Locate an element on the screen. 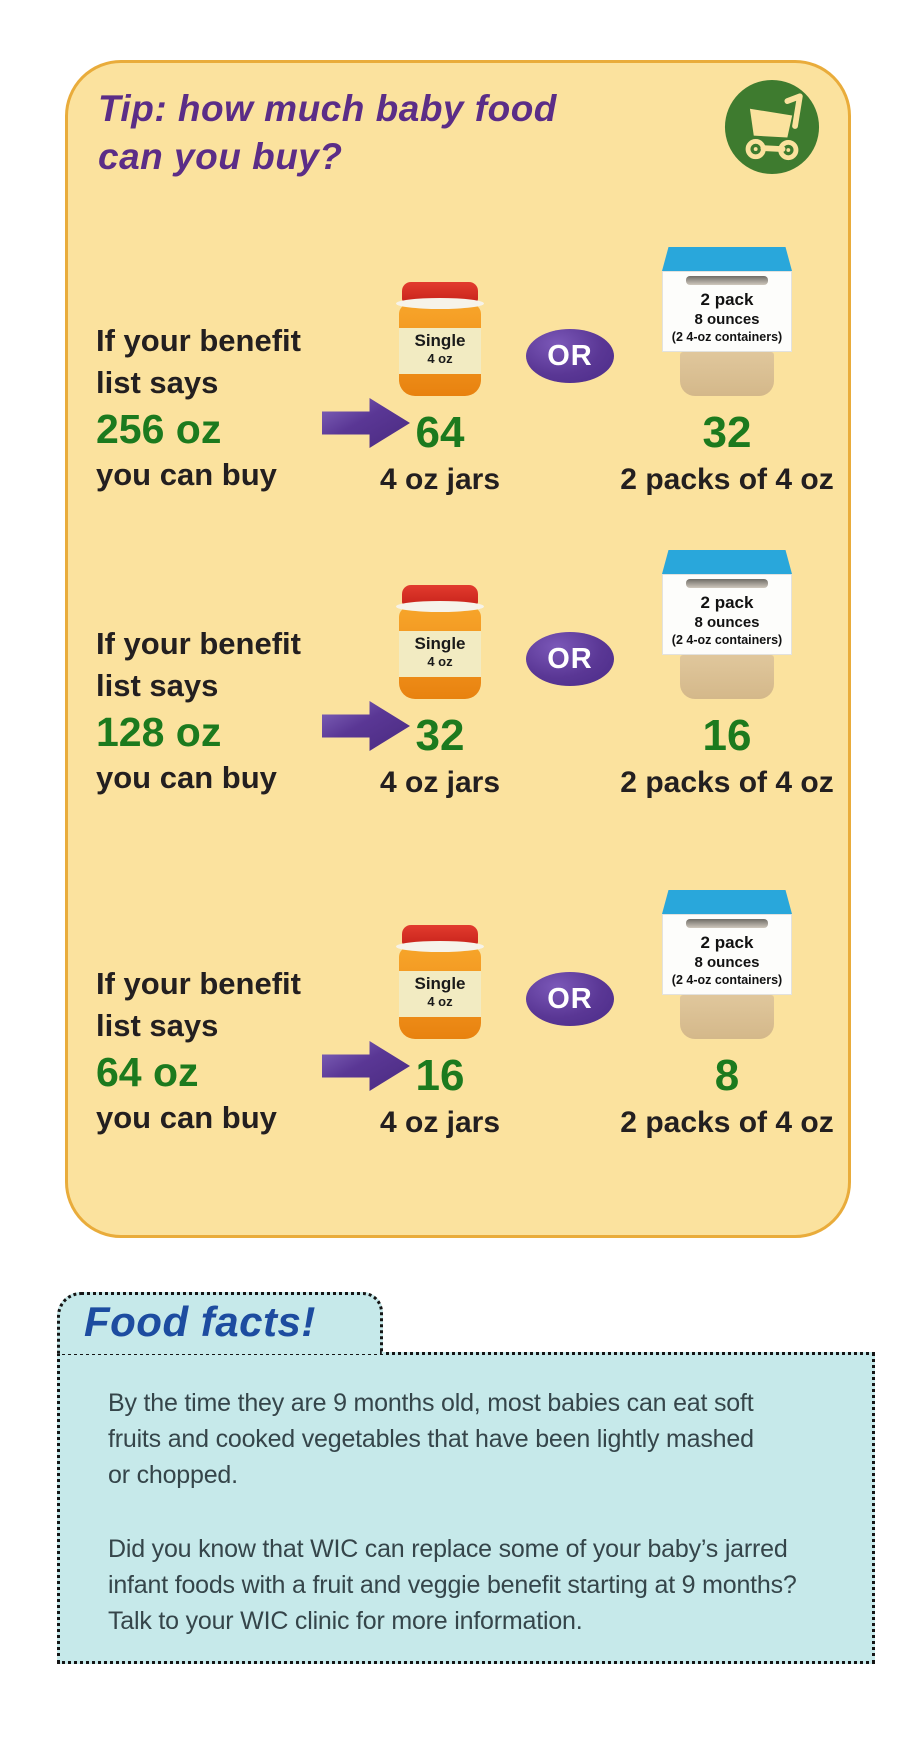 The width and height of the screenshot is (920, 1750). tip-card-title: Tip: how much baby food can you buy? is located at coordinates (327, 133).